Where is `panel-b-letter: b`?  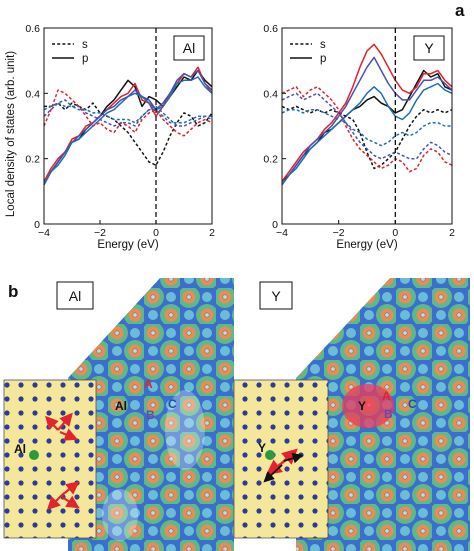
panel-b-letter: b is located at coordinates (13, 291).